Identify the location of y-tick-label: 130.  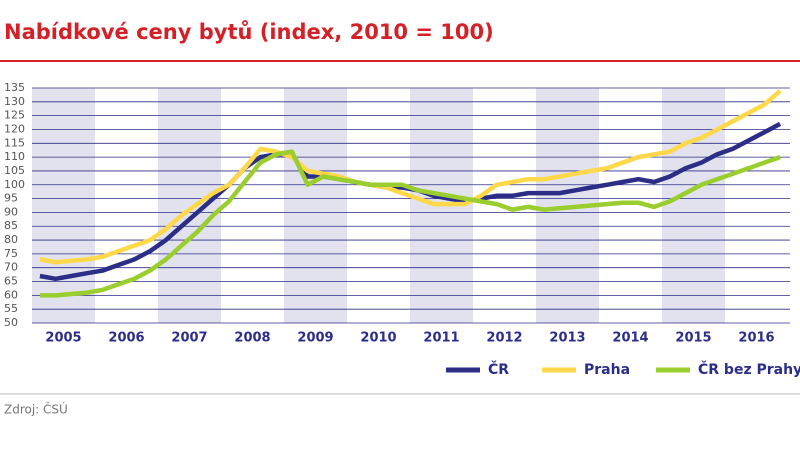
(14, 101).